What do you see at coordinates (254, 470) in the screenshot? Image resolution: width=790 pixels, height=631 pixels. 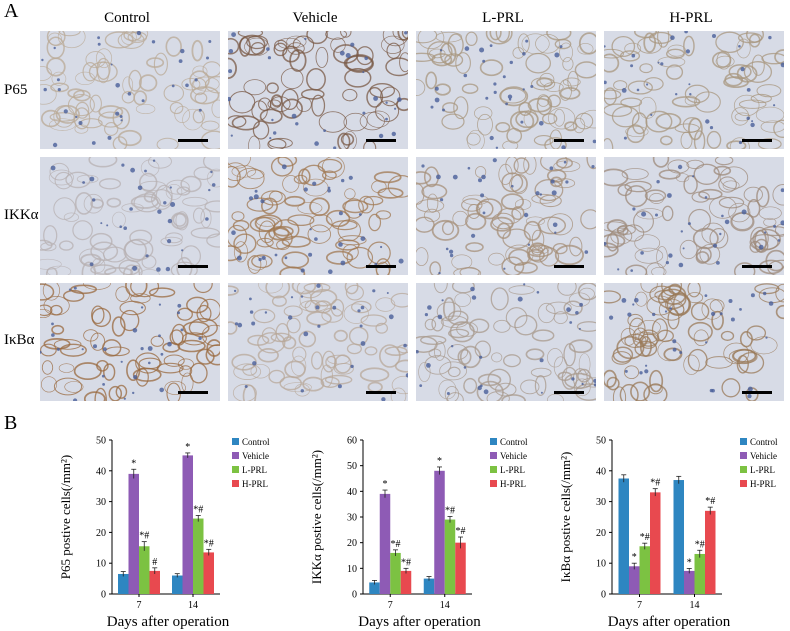 I see `legend-label-l-prl: L-PRL` at bounding box center [254, 470].